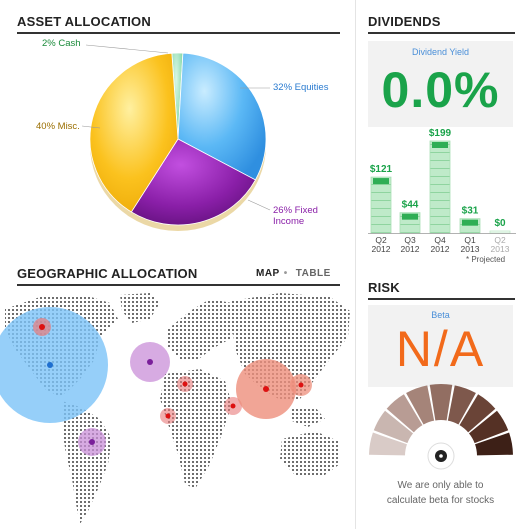  I want to click on pie-label-misc: 40% Misc., so click(58, 126).